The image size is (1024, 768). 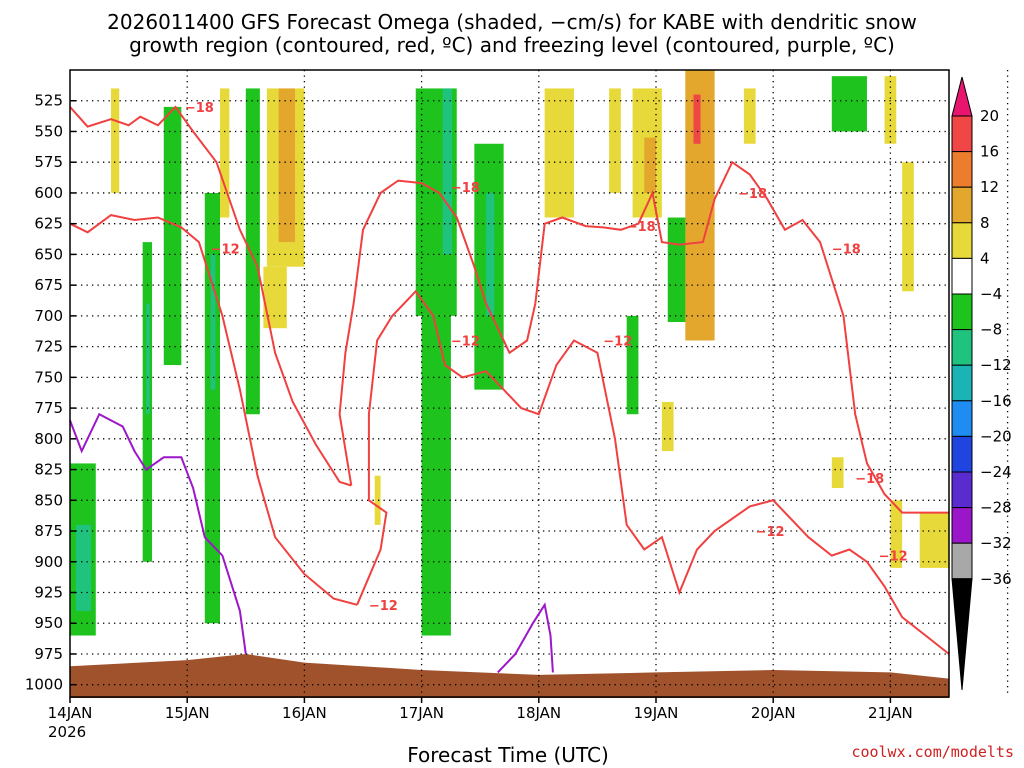 I want to click on x-tick-label: 14JAN, so click(x=70, y=713).